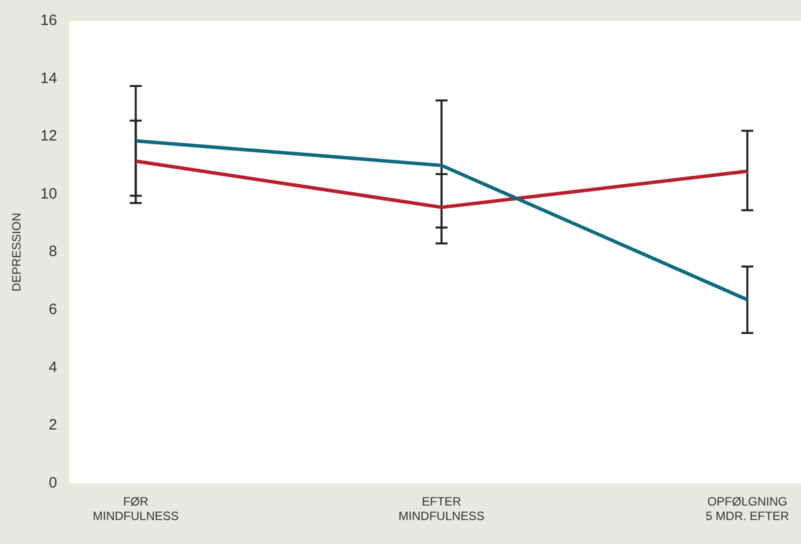 This screenshot has width=801, height=544. Describe the element at coordinates (748, 509) in the screenshot. I see `x-tick-label: OPFØLGNING 5 MDR. EFTER` at that location.